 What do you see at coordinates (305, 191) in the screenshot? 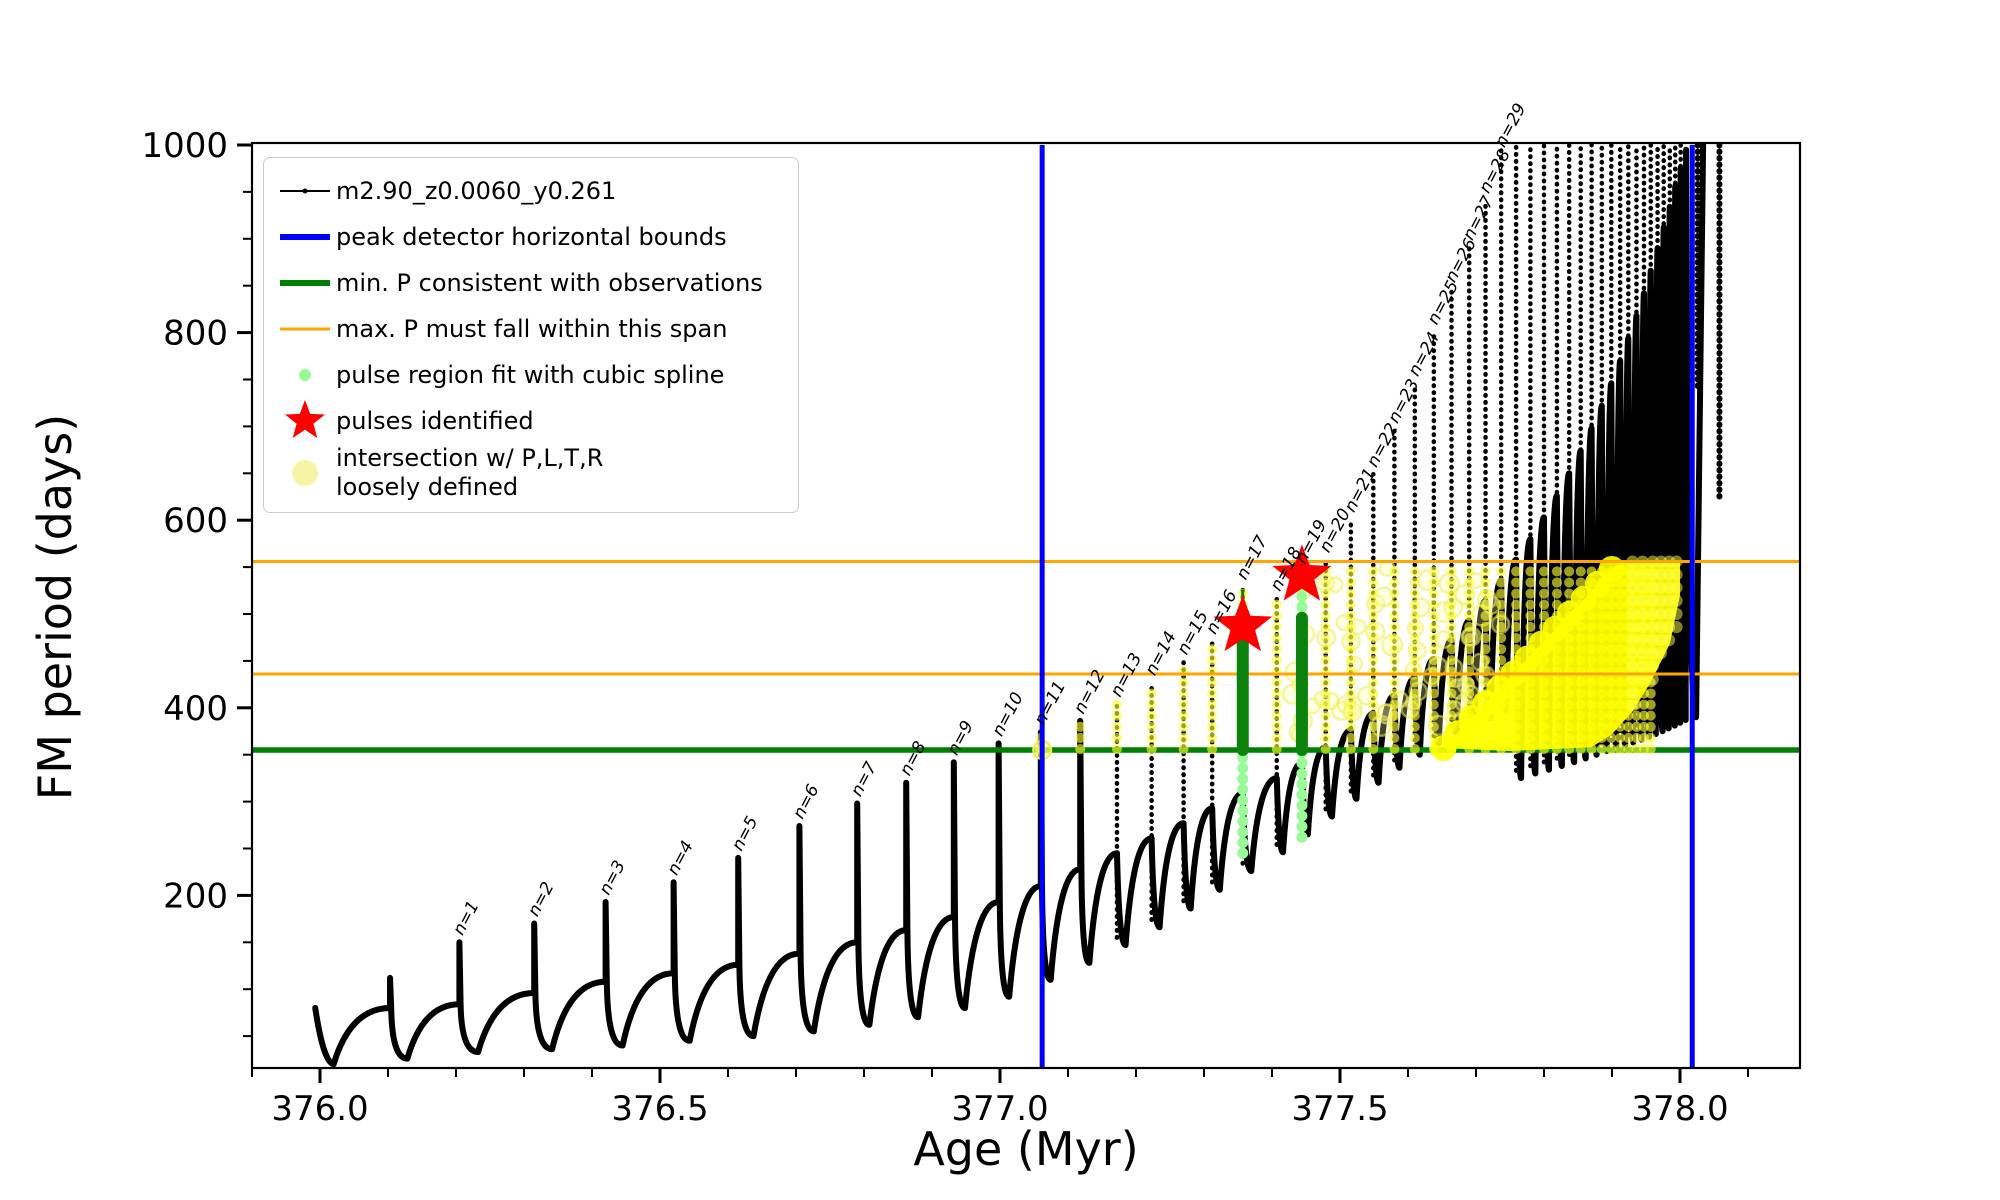
I see `legend-marker-line-dot` at bounding box center [305, 191].